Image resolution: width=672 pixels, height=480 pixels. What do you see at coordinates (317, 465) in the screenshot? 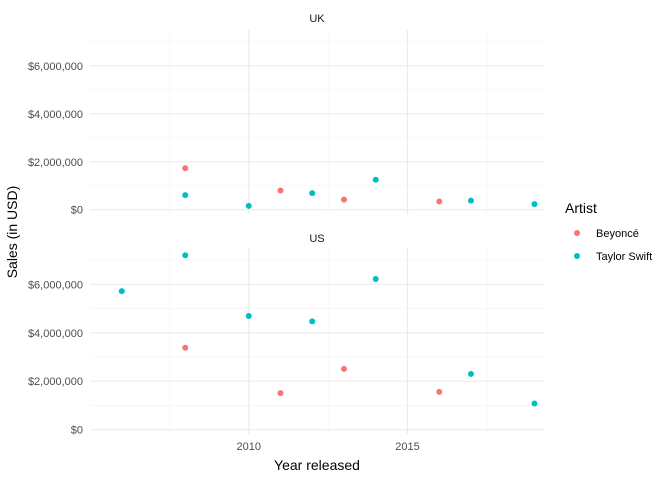
I see `x-axis-title: Year released` at bounding box center [317, 465].